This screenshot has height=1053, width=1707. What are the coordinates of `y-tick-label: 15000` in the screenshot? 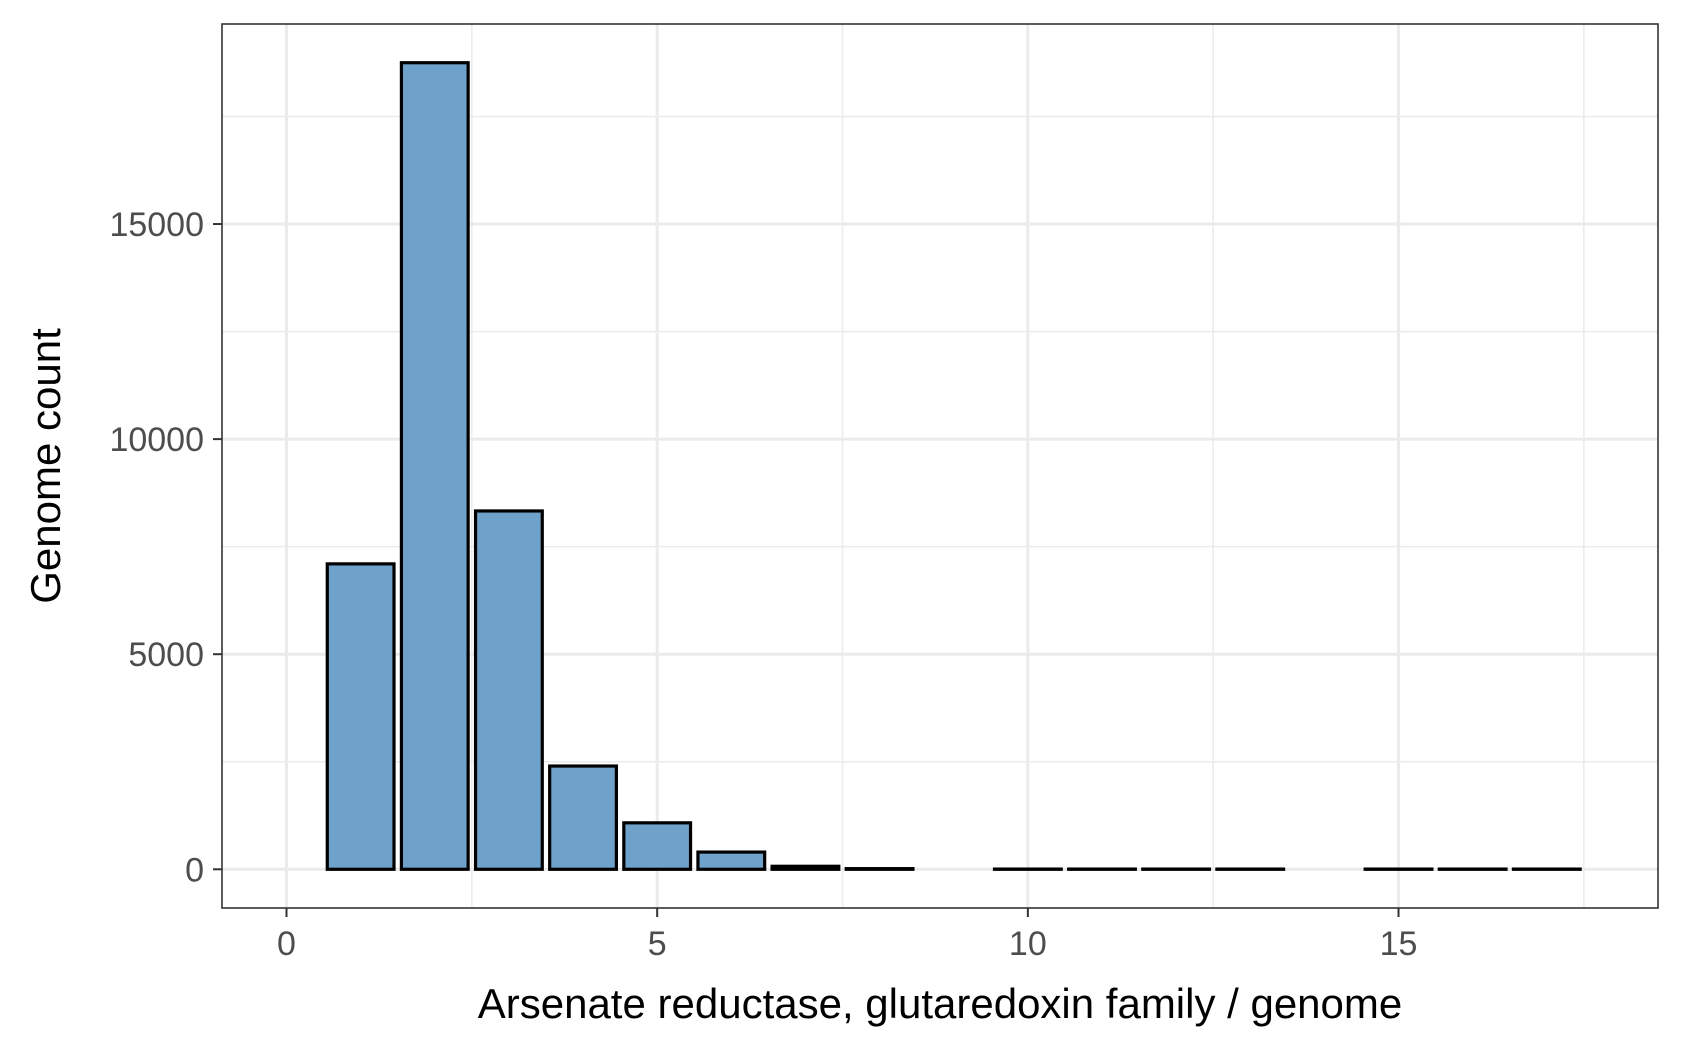 It's located at (156, 225).